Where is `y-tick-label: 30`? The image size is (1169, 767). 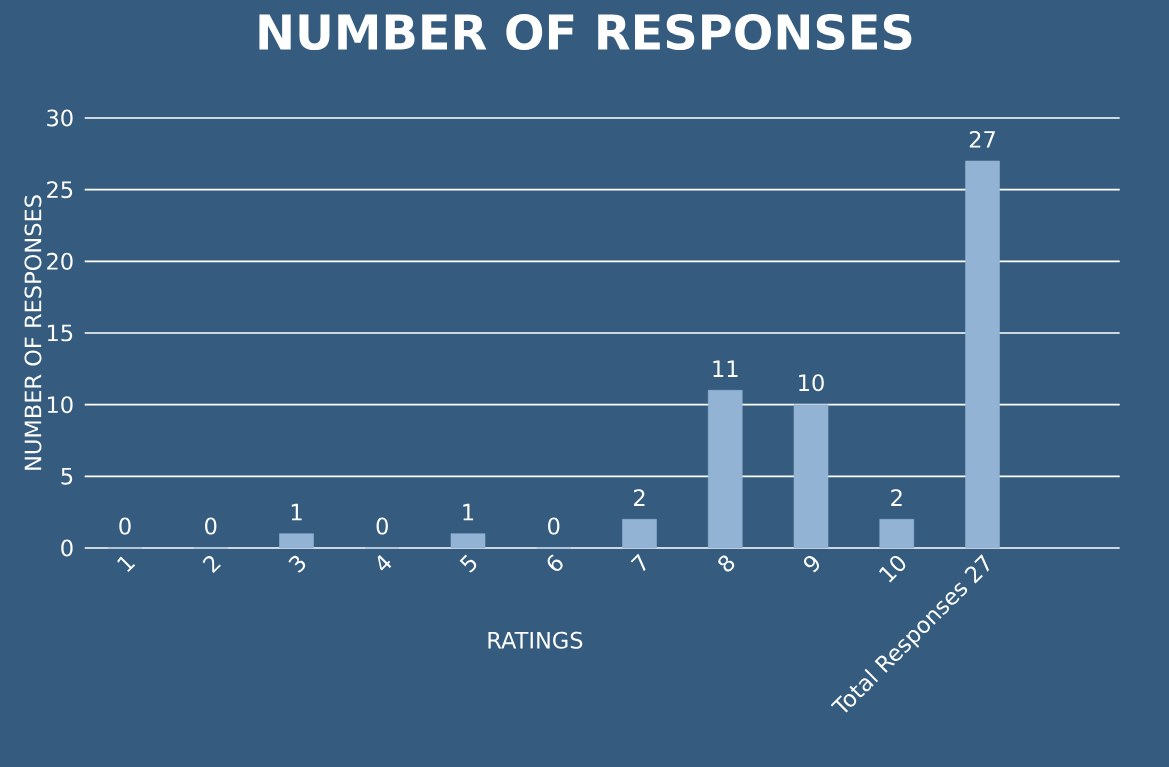 y-tick-label: 30 is located at coordinates (60, 118).